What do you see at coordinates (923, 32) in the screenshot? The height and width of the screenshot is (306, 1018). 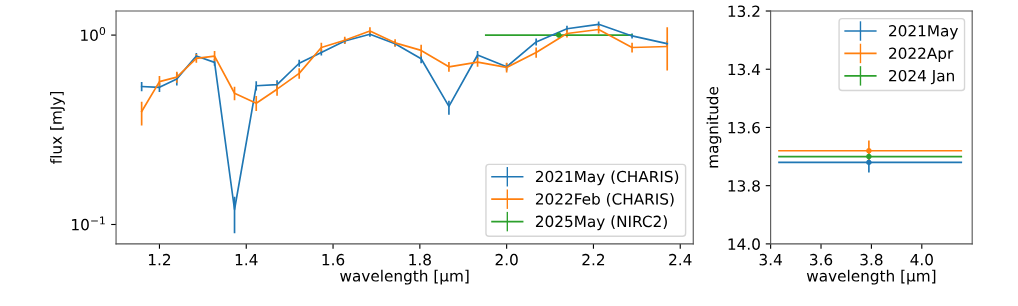 I see `legend-label: 2021May` at bounding box center [923, 32].